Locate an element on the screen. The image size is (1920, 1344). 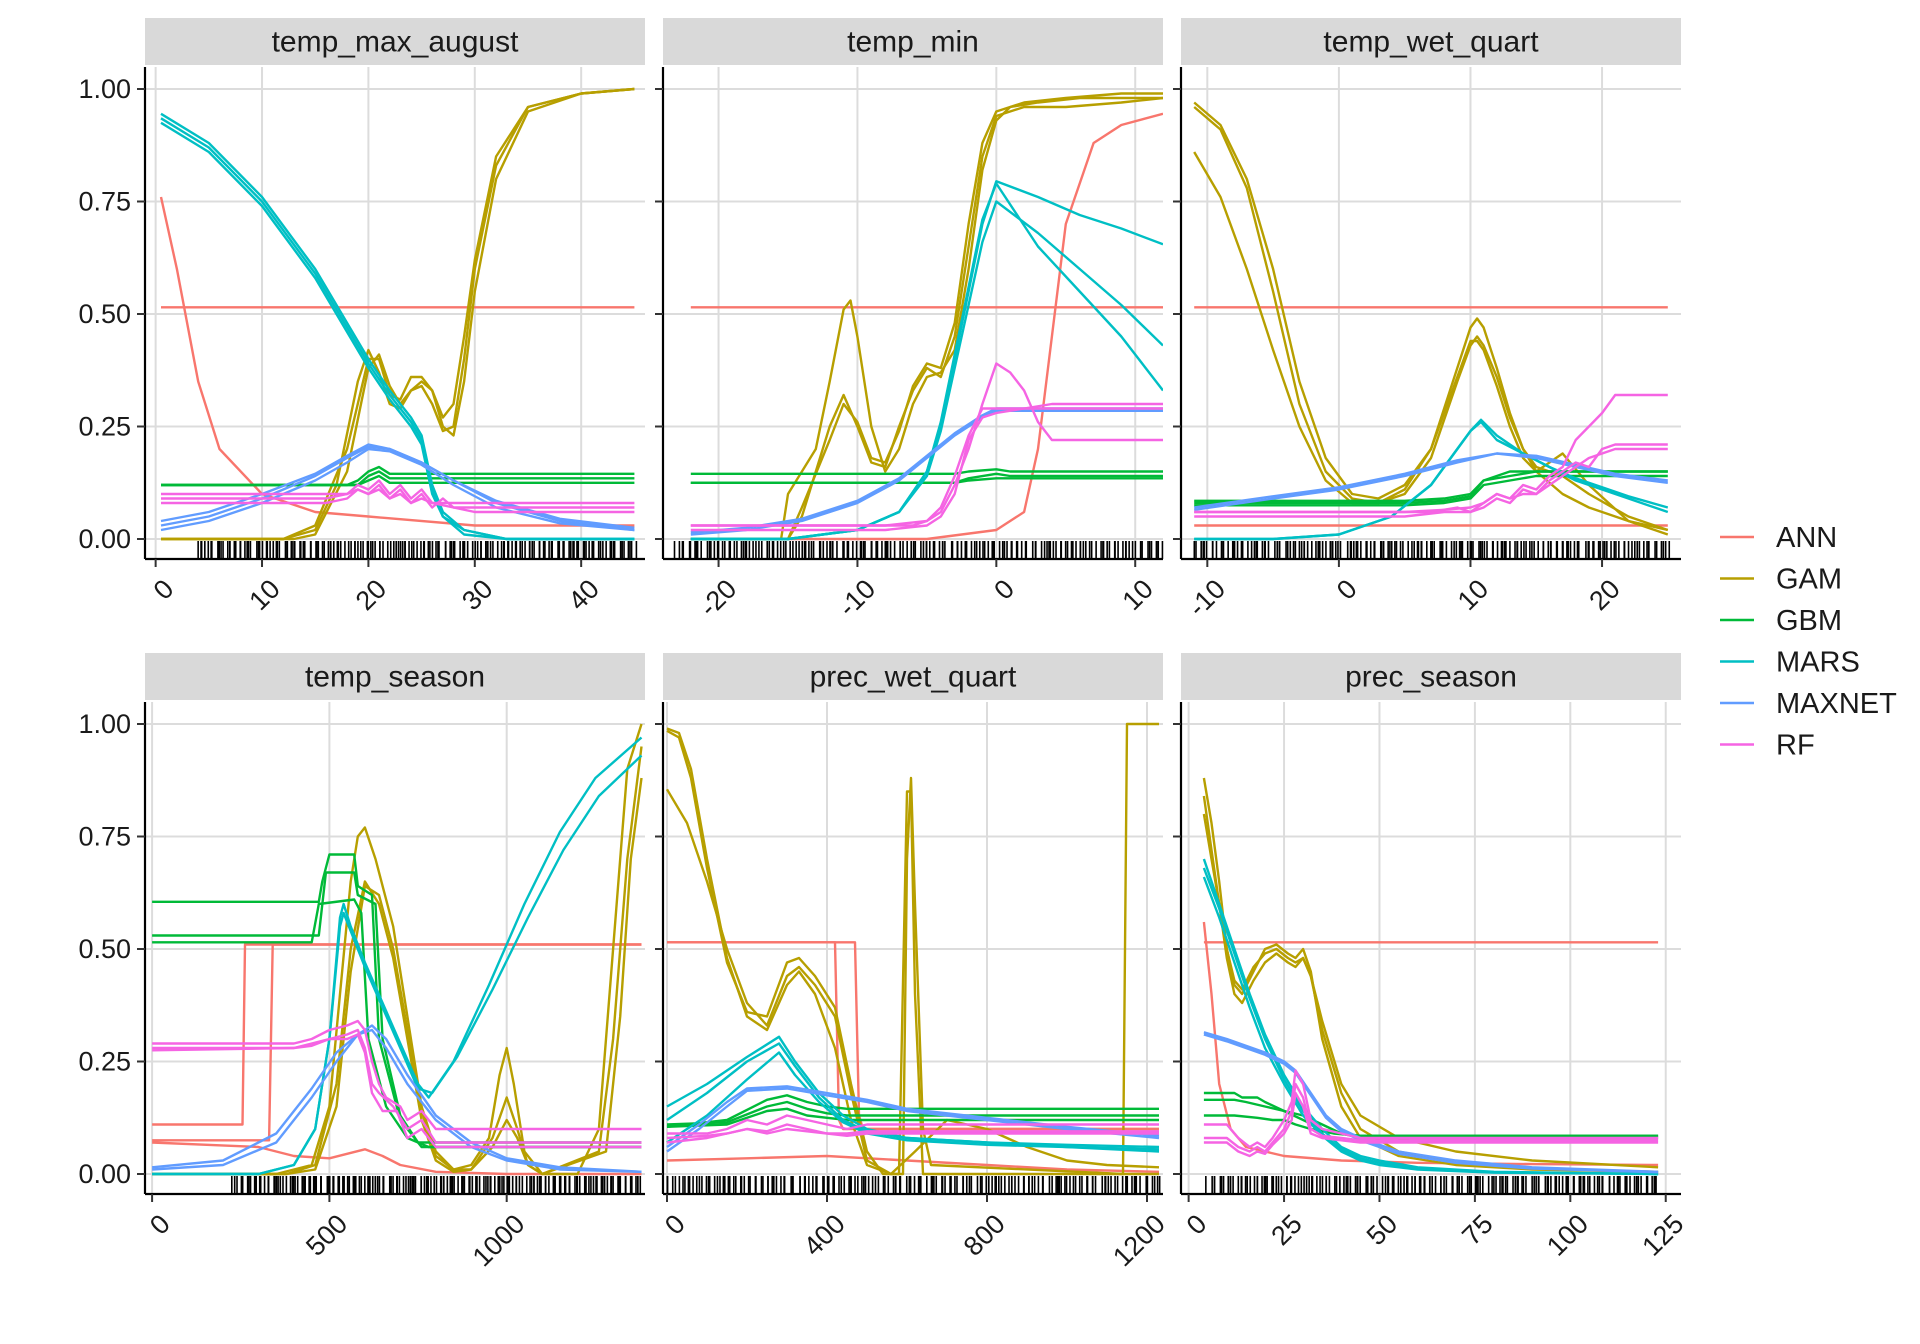
facet-label: prec_season is located at coordinates (1431, 677).